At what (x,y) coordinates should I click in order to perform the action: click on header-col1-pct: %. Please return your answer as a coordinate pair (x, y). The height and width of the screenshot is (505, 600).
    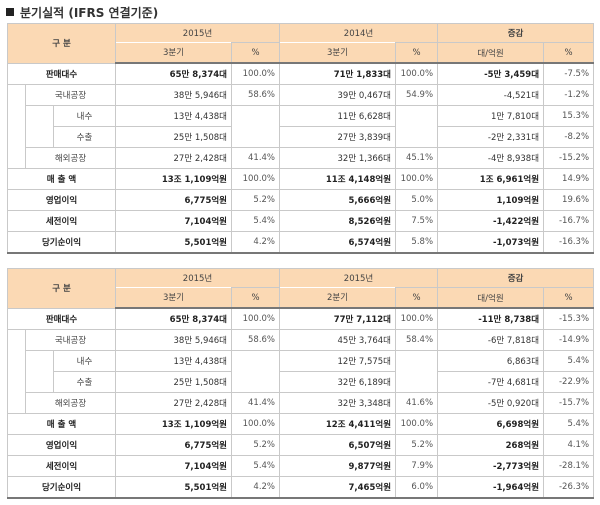
    Looking at the image, I should click on (255, 53).